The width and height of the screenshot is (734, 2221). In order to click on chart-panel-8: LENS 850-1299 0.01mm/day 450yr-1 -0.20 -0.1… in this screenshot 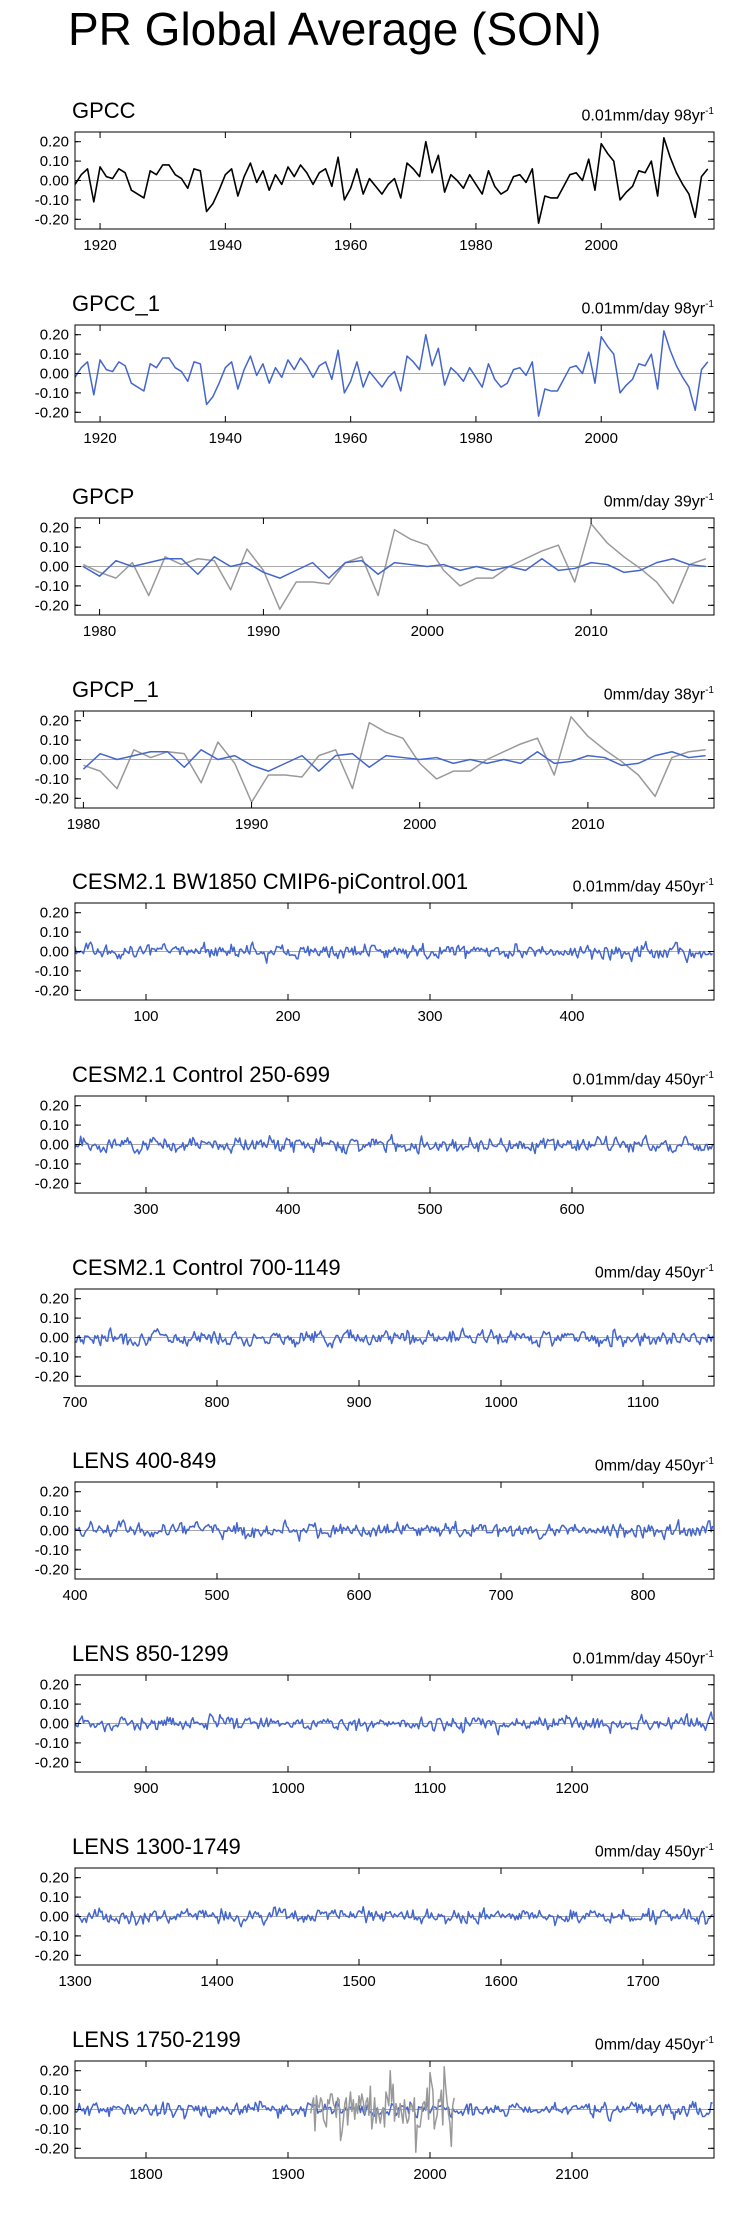, I will do `click(367, 1728)`.